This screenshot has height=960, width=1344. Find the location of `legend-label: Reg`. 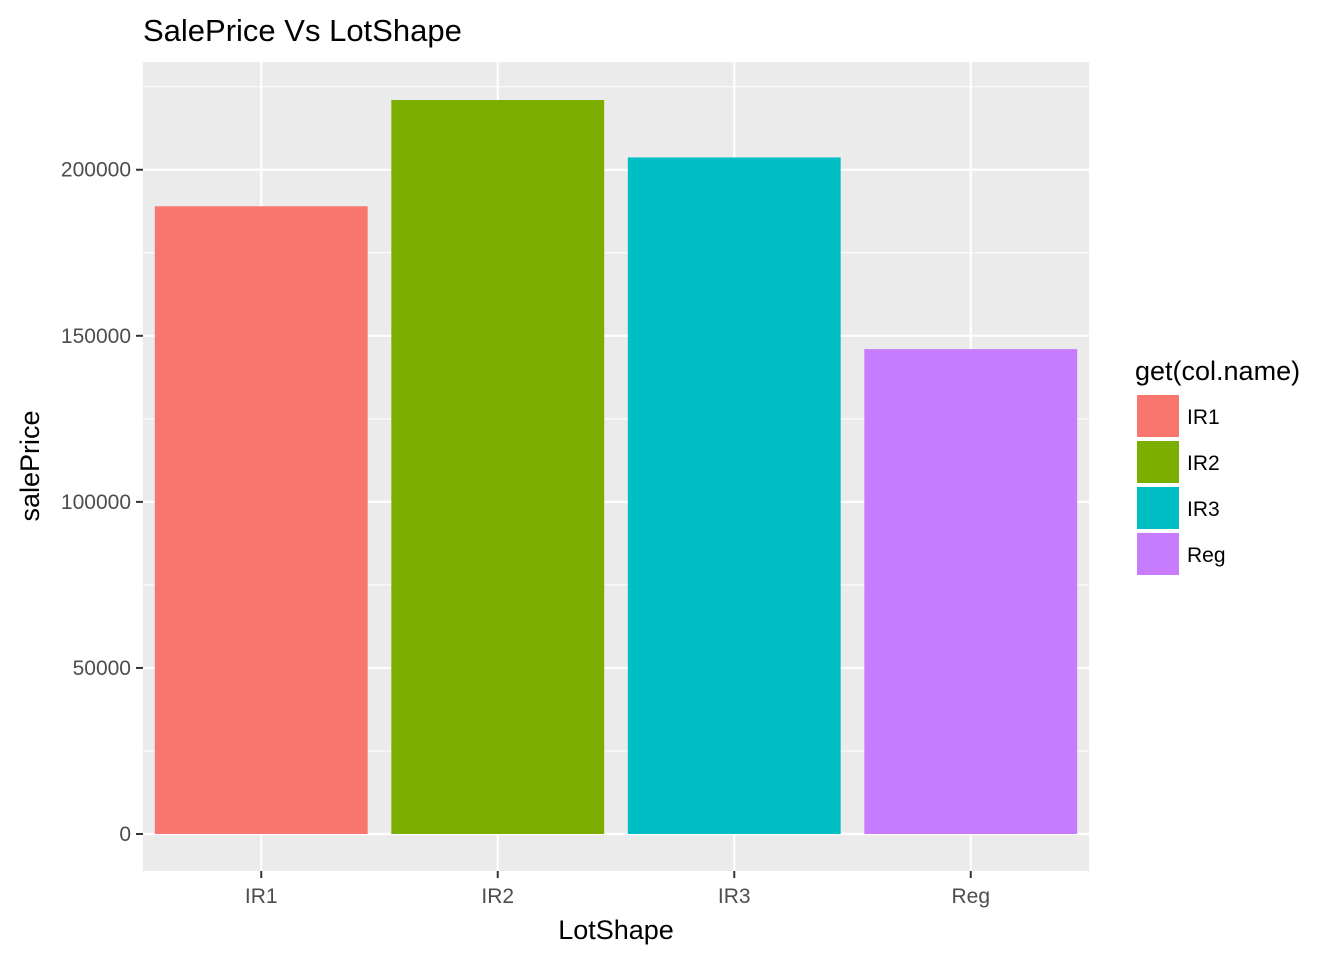

legend-label: Reg is located at coordinates (1206, 555).